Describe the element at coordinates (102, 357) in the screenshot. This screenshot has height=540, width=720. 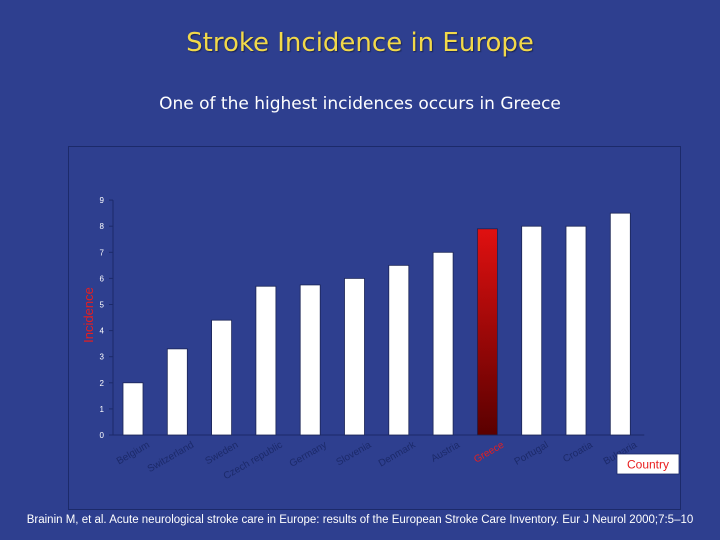
I see `y-tick-label: 3` at that location.